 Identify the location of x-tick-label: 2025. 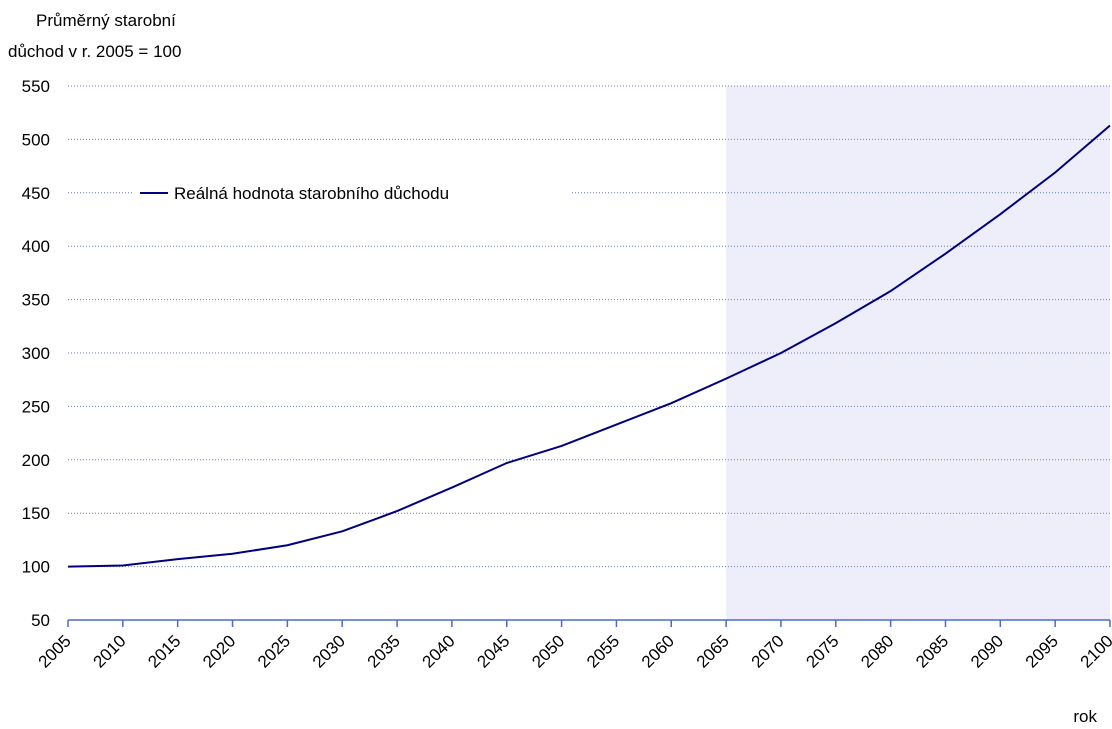
(274, 651).